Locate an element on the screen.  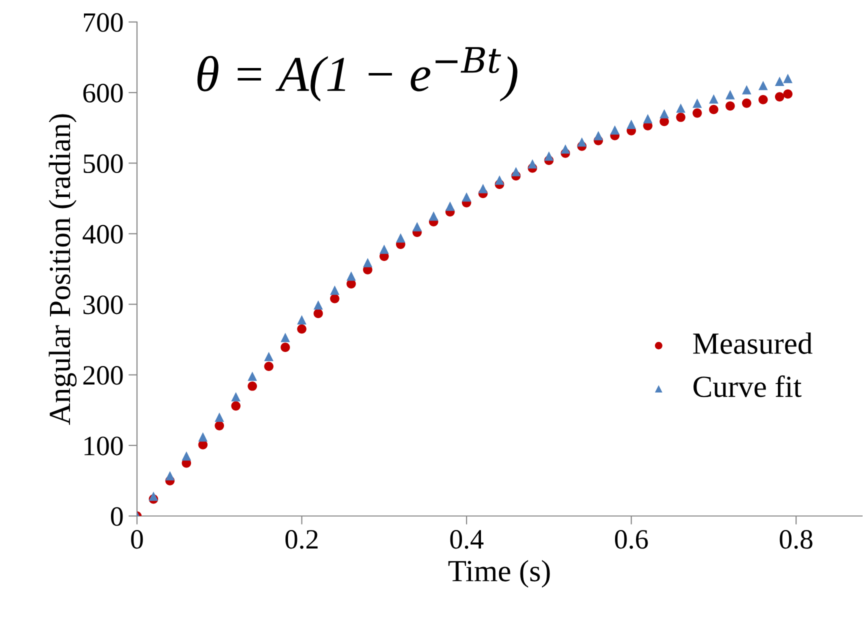
x-tick-label: 0.4 is located at coordinates (467, 539).